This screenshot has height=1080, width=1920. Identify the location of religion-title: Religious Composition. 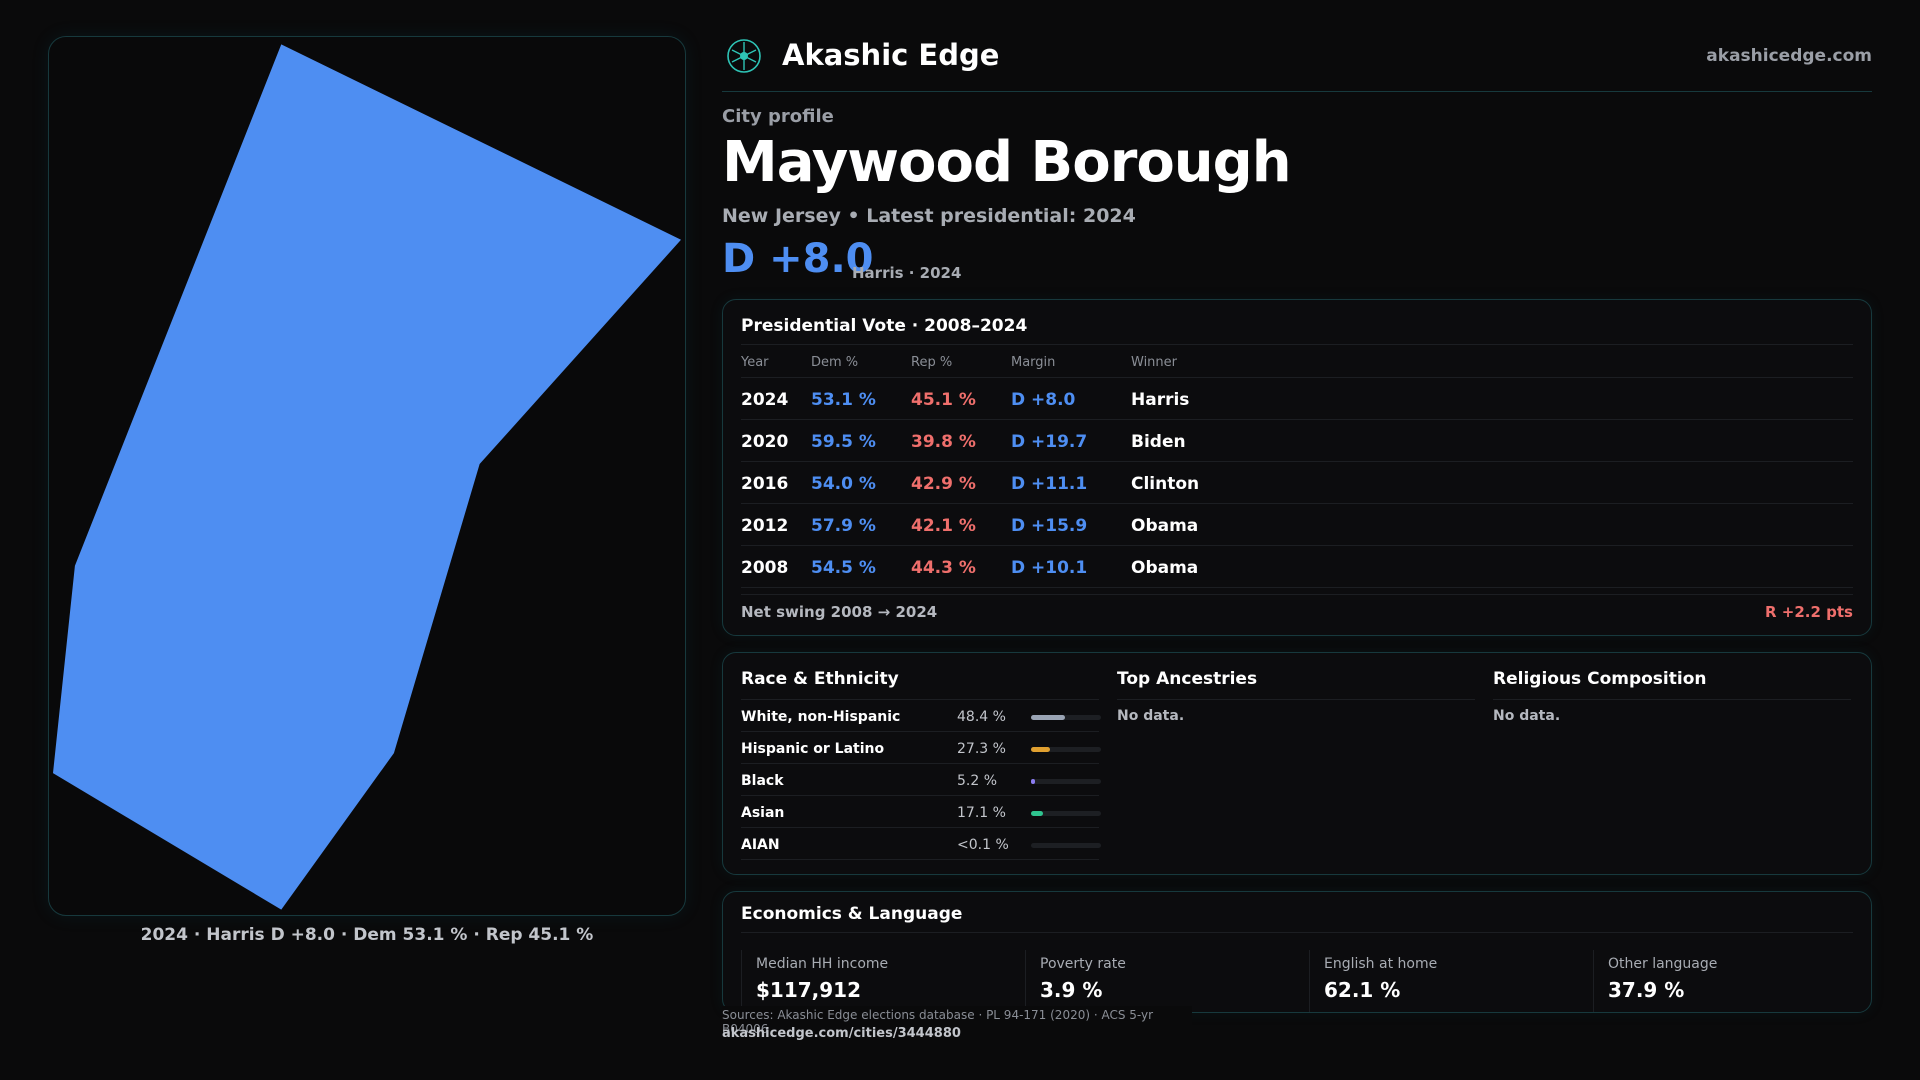
(1600, 679).